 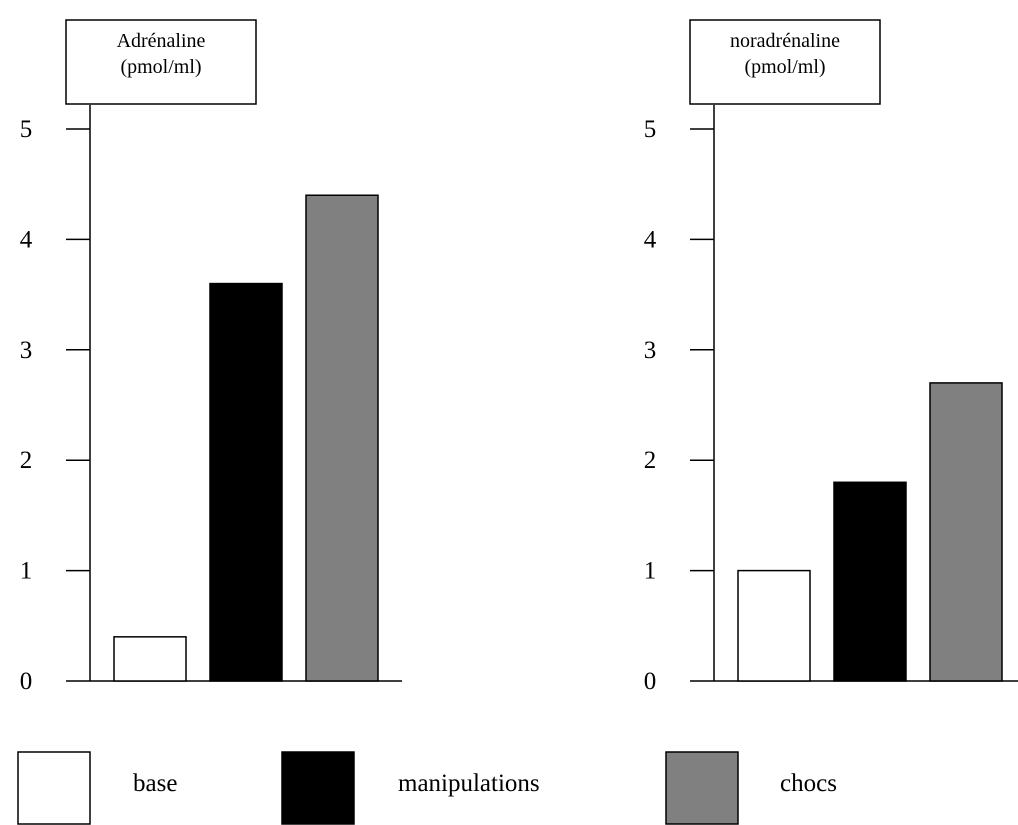 I want to click on legend-swatch-base, so click(x=54, y=788).